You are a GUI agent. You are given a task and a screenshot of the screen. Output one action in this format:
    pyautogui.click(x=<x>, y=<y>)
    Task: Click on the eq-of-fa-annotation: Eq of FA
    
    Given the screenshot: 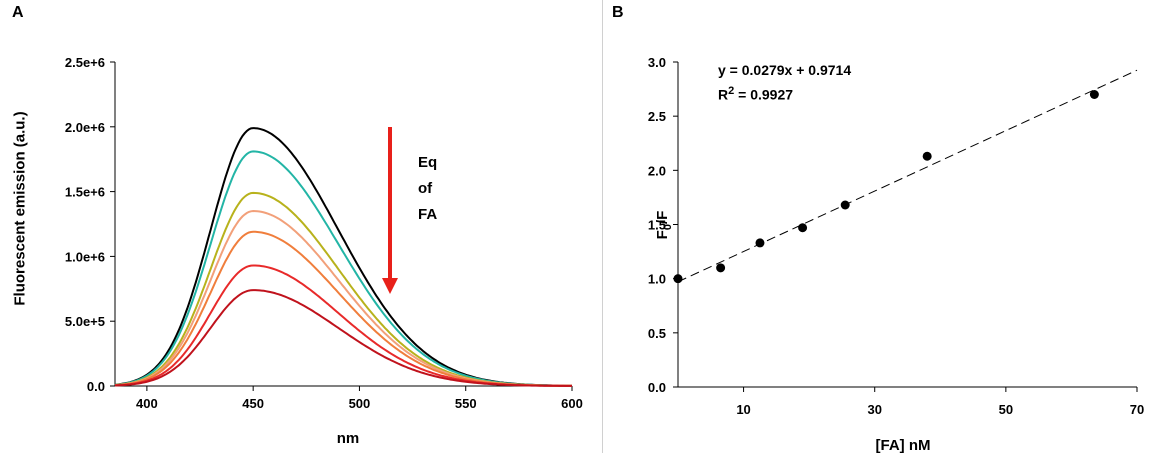 What is the action you would take?
    pyautogui.click(x=427, y=189)
    